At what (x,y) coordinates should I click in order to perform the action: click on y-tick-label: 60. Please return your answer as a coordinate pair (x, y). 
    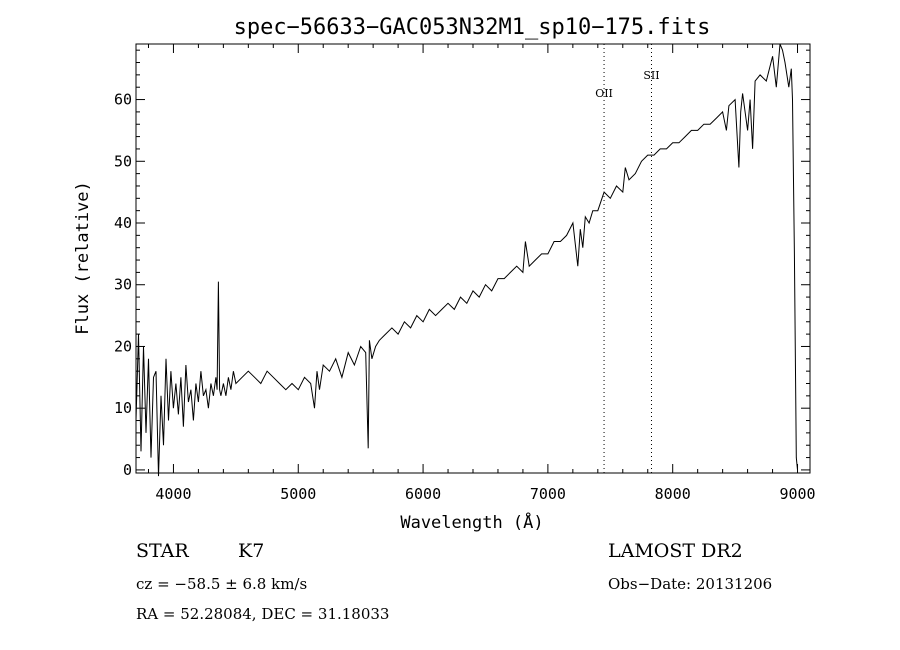
    Looking at the image, I should click on (123, 100).